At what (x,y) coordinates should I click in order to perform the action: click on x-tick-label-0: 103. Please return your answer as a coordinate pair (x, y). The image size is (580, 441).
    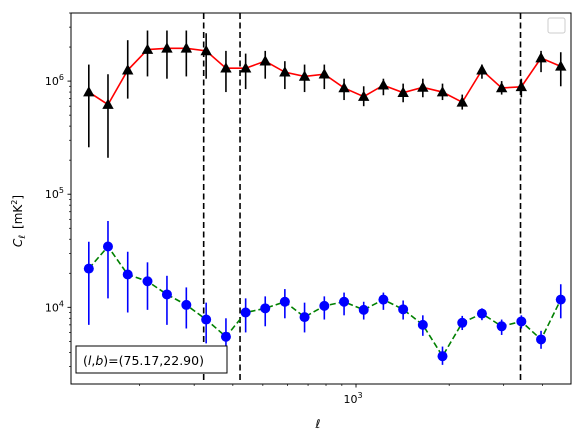
    Looking at the image, I should click on (352, 398).